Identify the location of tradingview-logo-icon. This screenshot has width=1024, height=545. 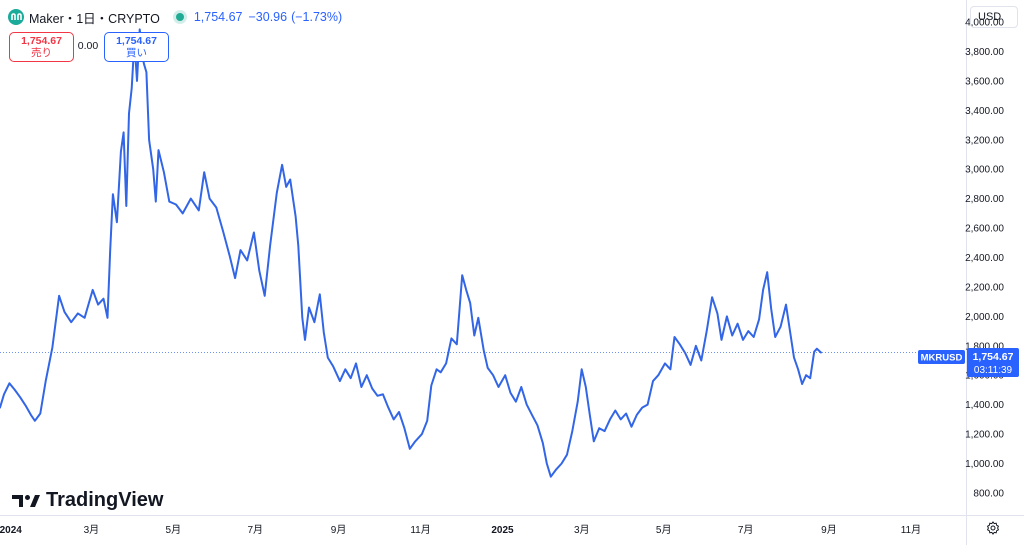
(26, 500).